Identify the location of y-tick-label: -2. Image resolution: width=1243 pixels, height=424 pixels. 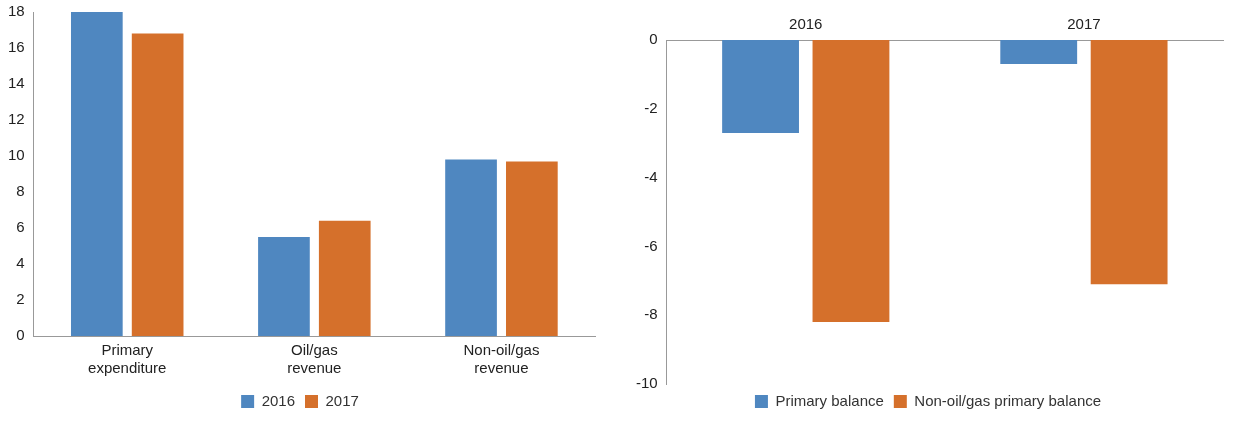
(651, 107).